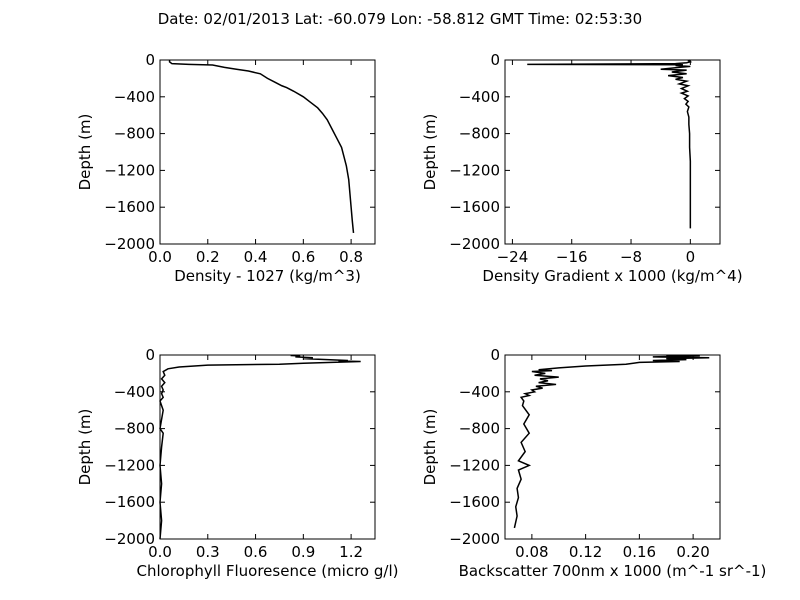  What do you see at coordinates (351, 552) in the screenshot?
I see `x-tick-label: 1.2` at bounding box center [351, 552].